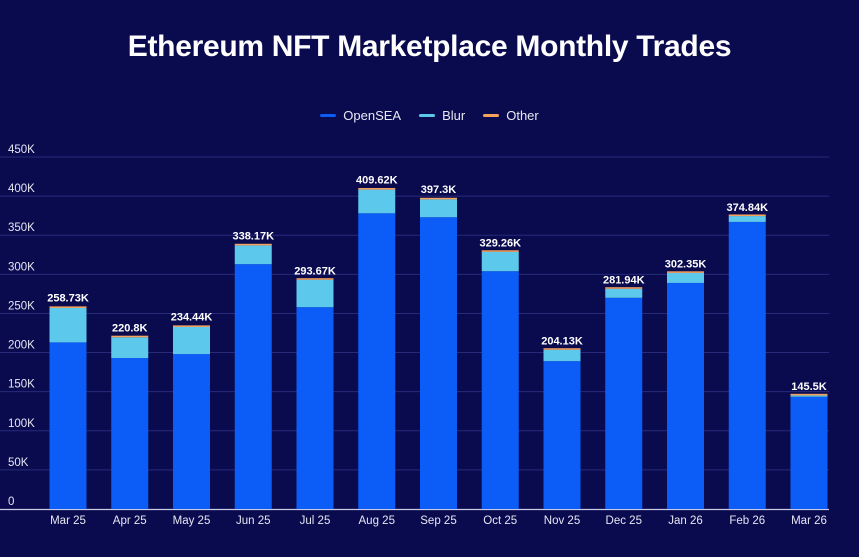 This screenshot has height=557, width=859. I want to click on x-tick-label: Dec 25, so click(624, 521).